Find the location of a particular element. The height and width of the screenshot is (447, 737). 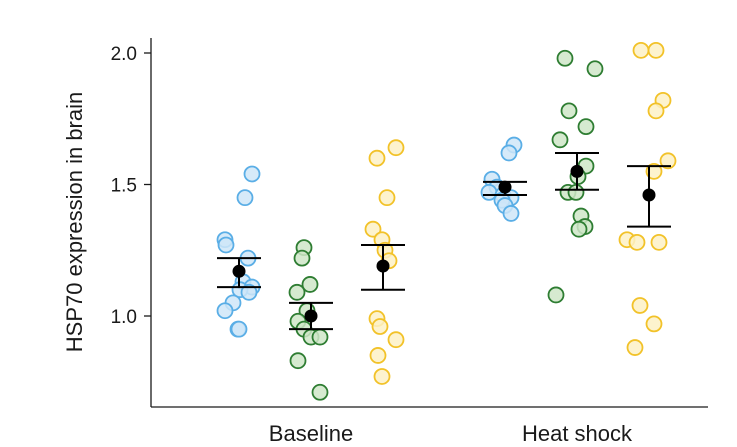

y-tick-label: 1.0 is located at coordinates (124, 317).